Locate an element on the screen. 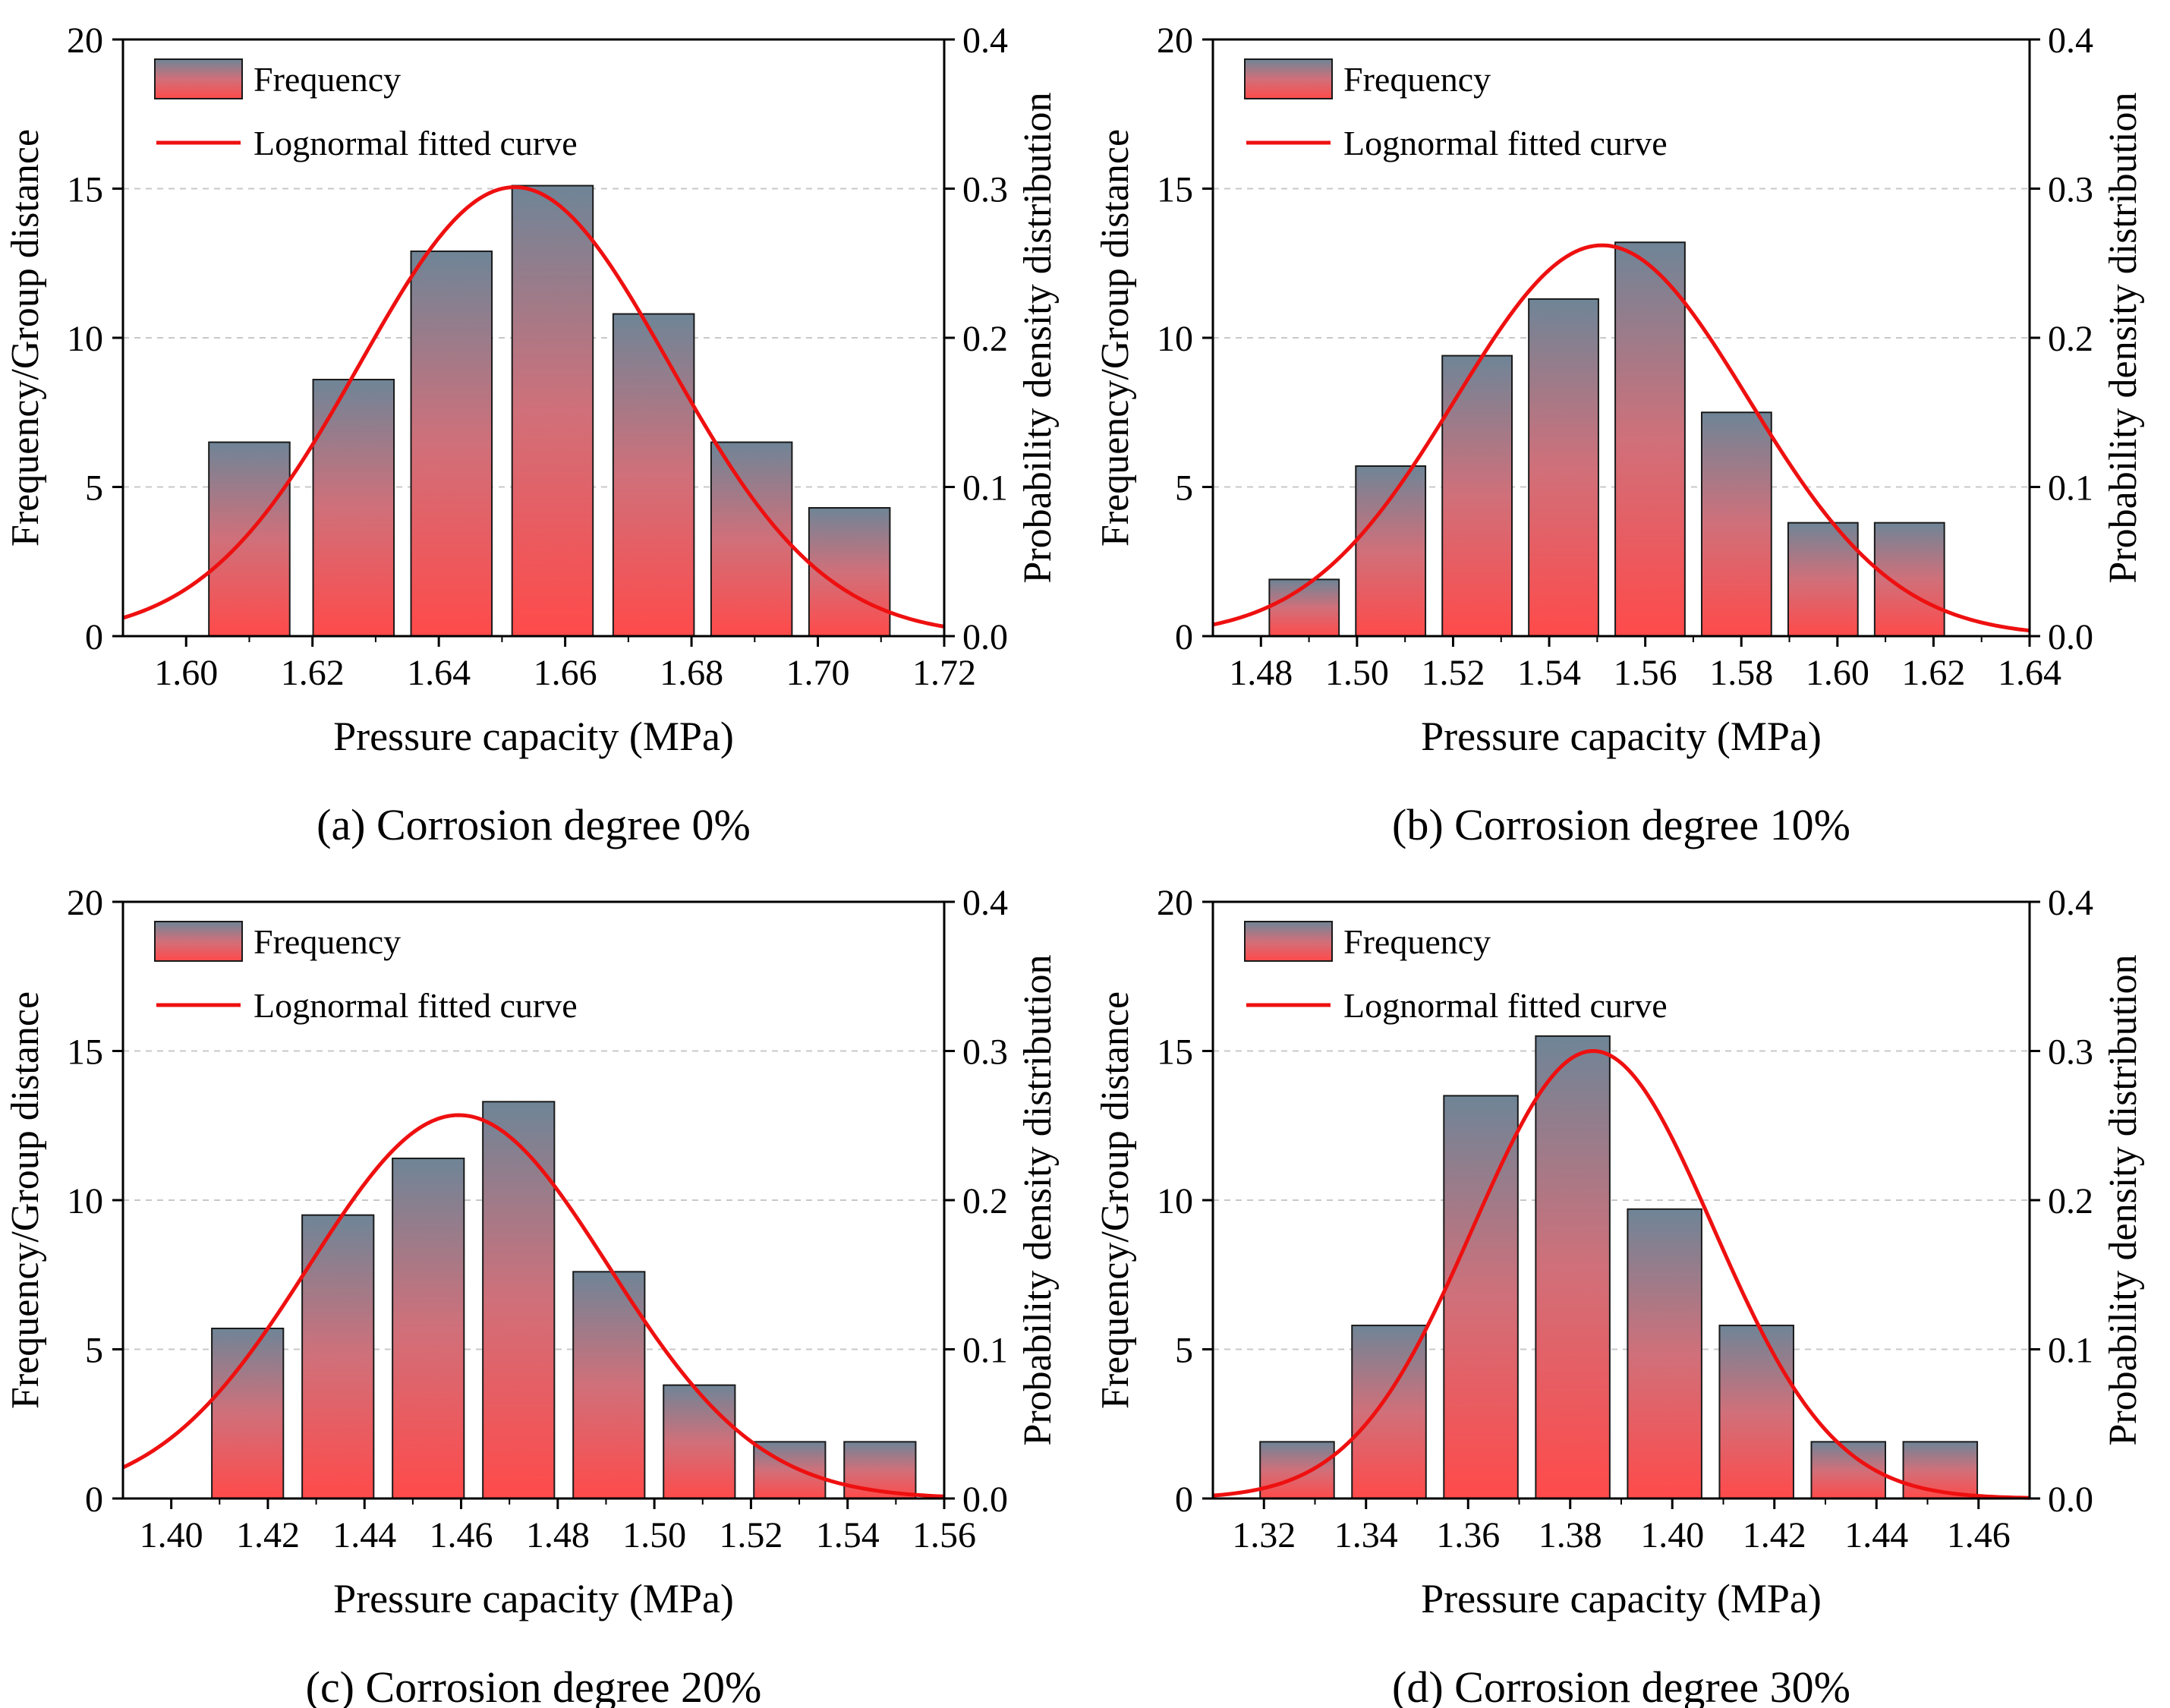  x-tick-label: 1.40 is located at coordinates (1672, 1535).